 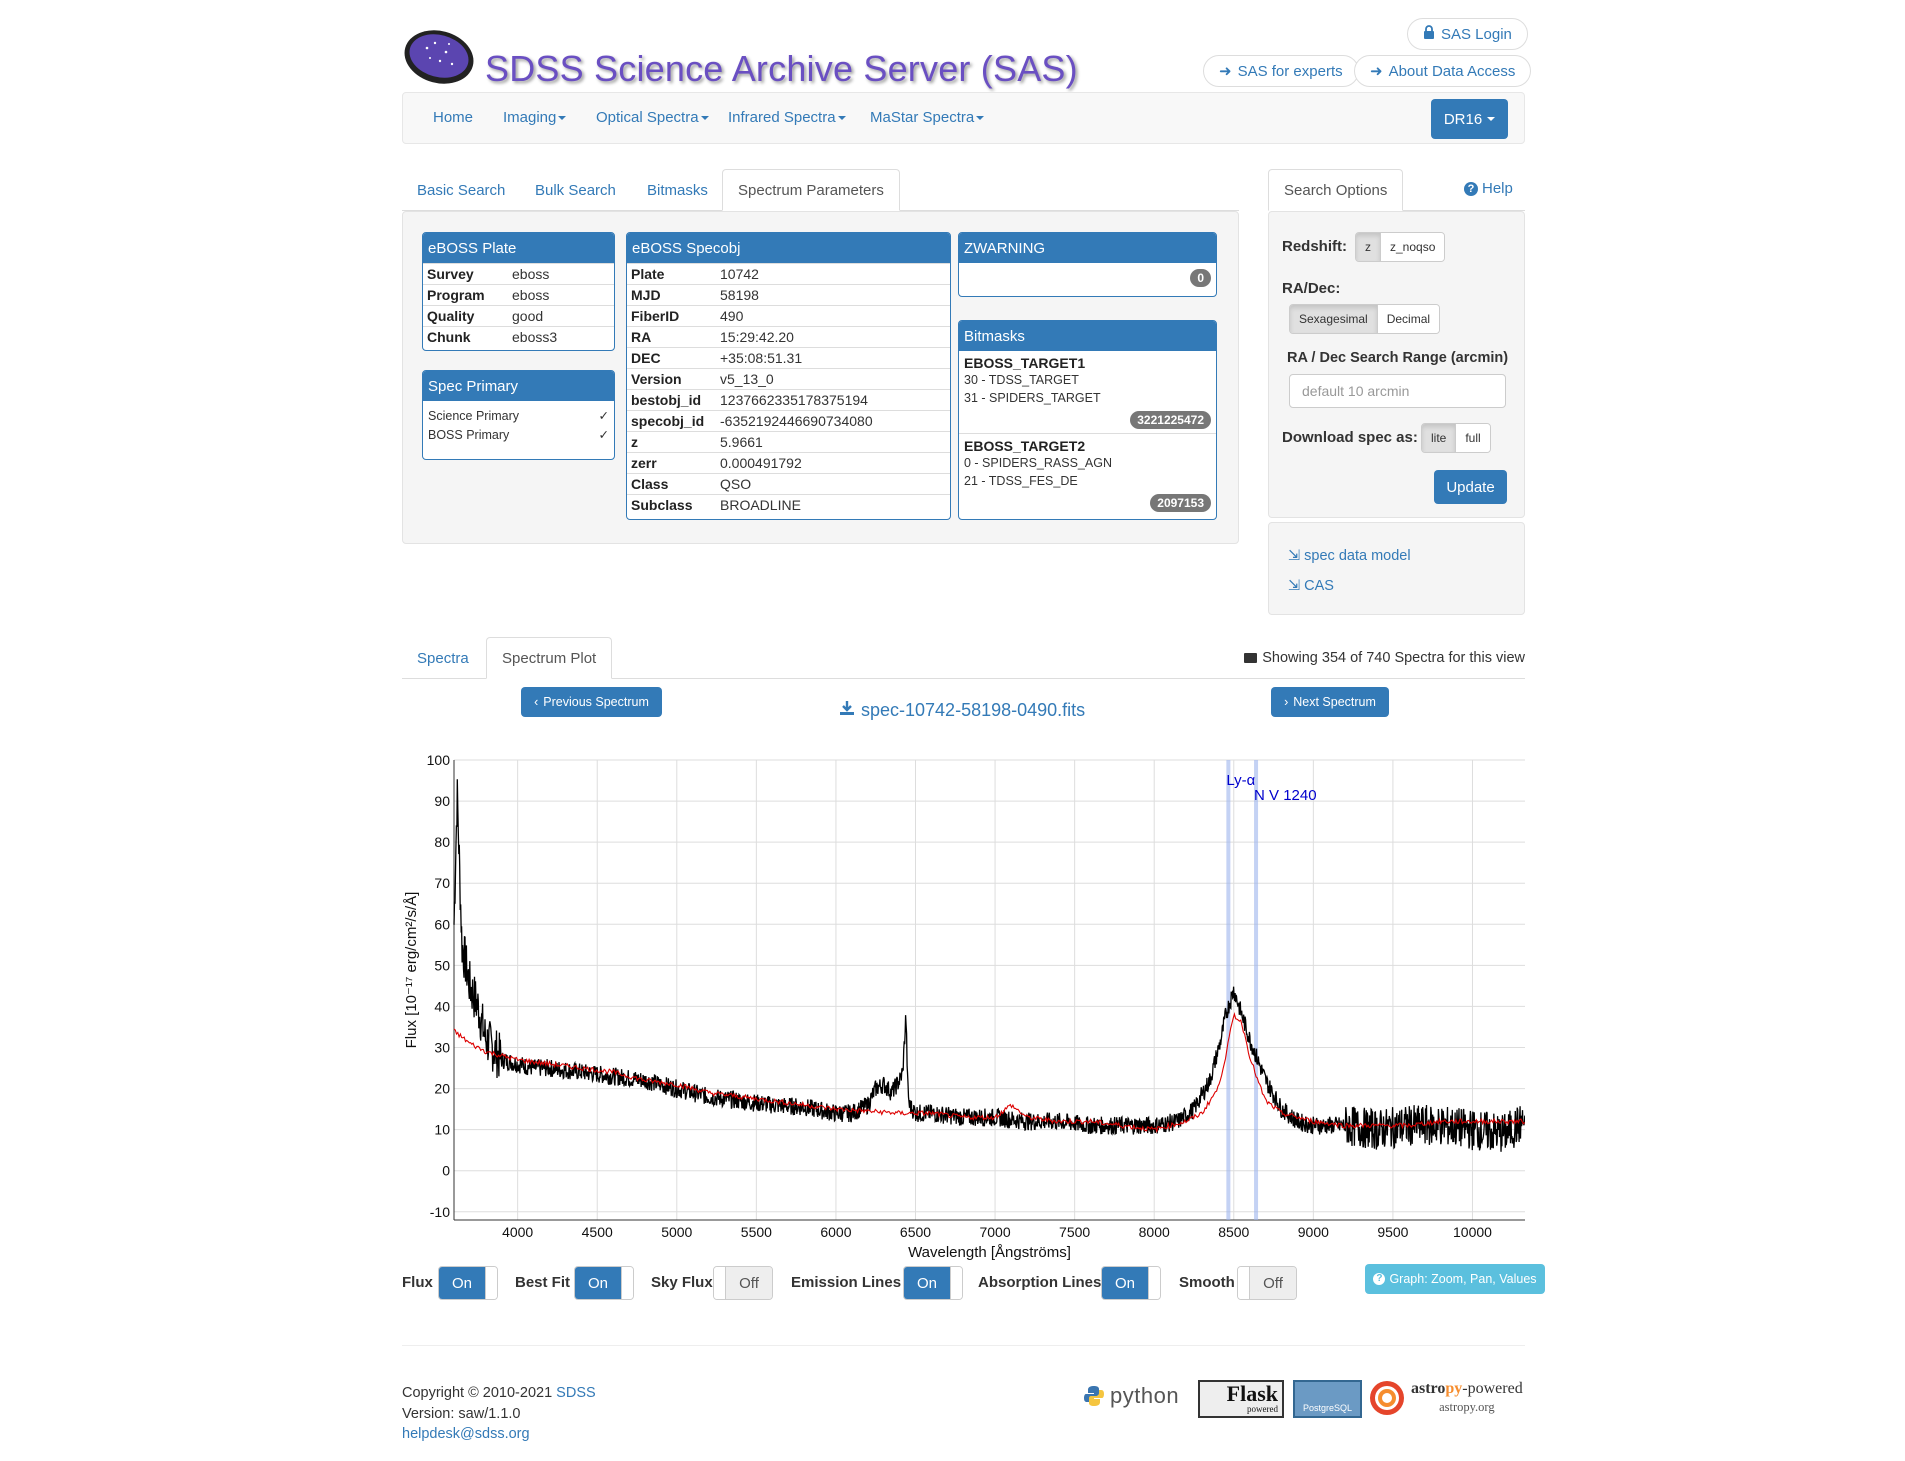 What do you see at coordinates (833, 484) in the screenshot?
I see `specobj-value: QSO` at bounding box center [833, 484].